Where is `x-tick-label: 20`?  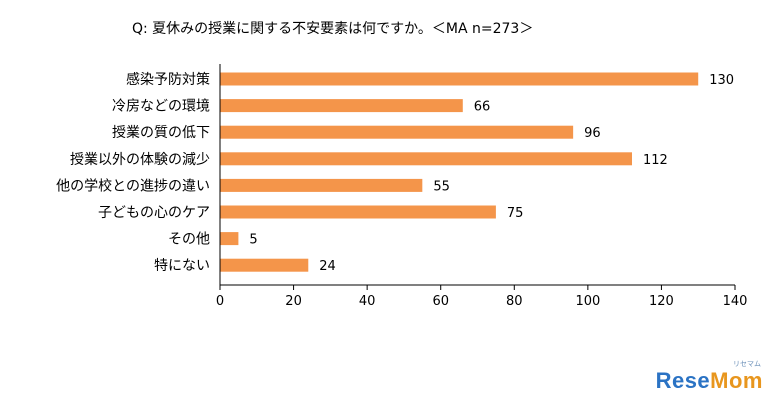 x-tick-label: 20 is located at coordinates (293, 301).